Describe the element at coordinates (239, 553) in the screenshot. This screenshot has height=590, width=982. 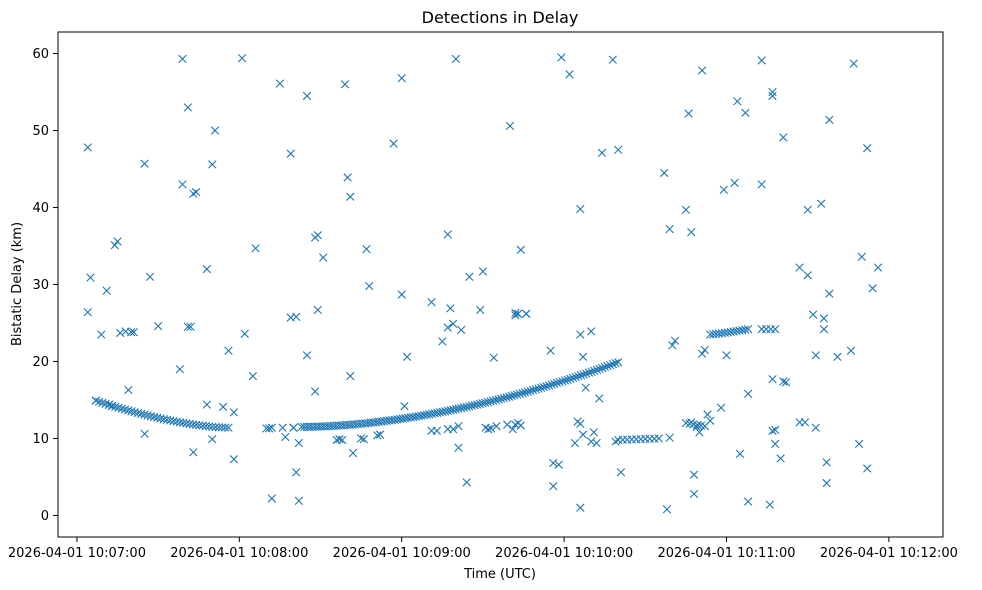
I see `x-tick-label: 2026-04-01 10:08:00` at that location.